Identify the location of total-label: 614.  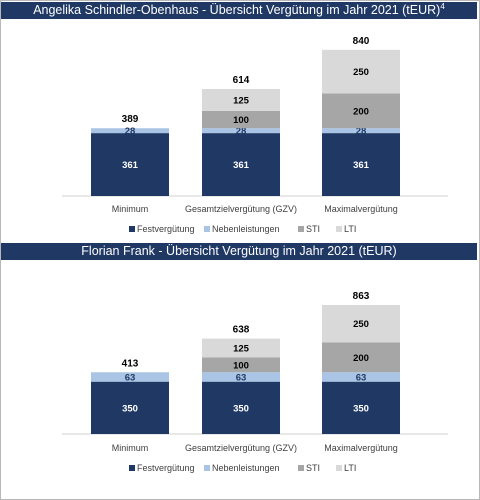
(241, 80).